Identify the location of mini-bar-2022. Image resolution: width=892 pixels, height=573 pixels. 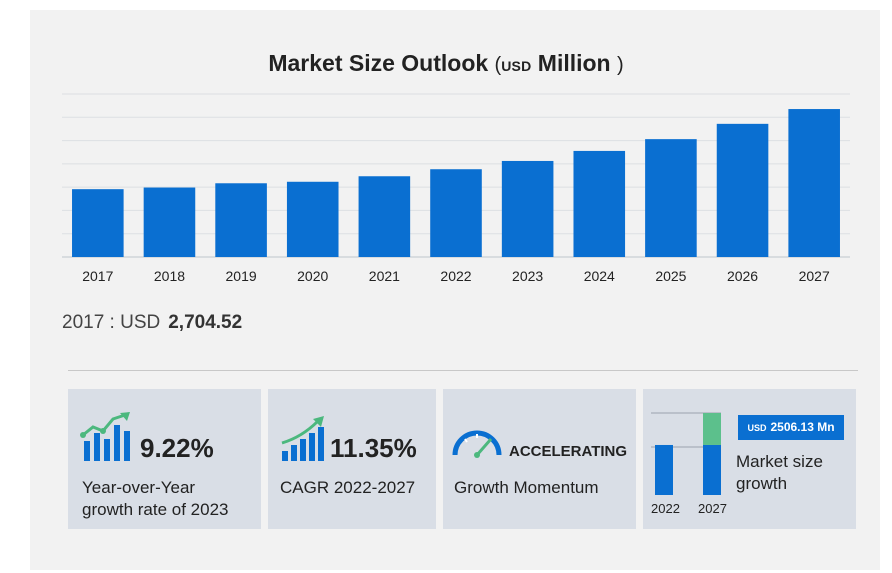
(664, 469).